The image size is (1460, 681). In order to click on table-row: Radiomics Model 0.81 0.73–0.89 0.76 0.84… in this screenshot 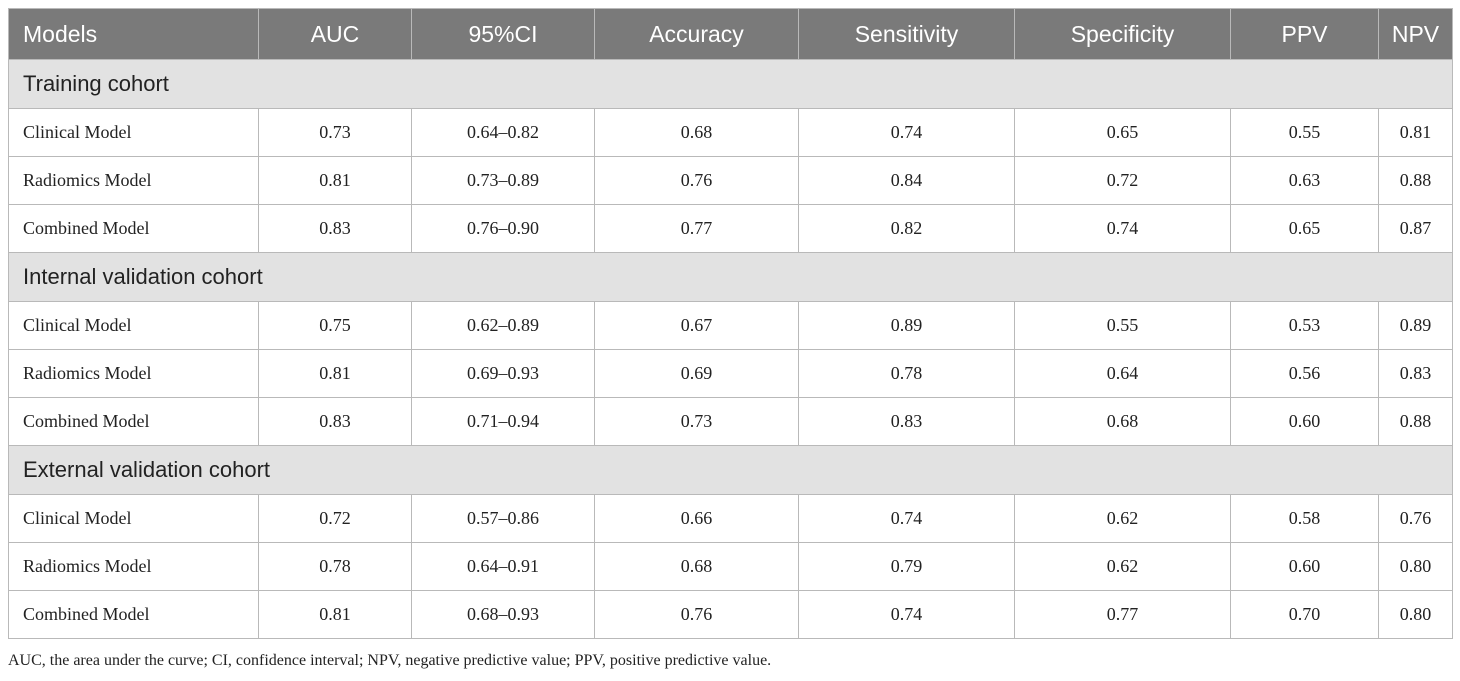, I will do `click(730, 180)`.